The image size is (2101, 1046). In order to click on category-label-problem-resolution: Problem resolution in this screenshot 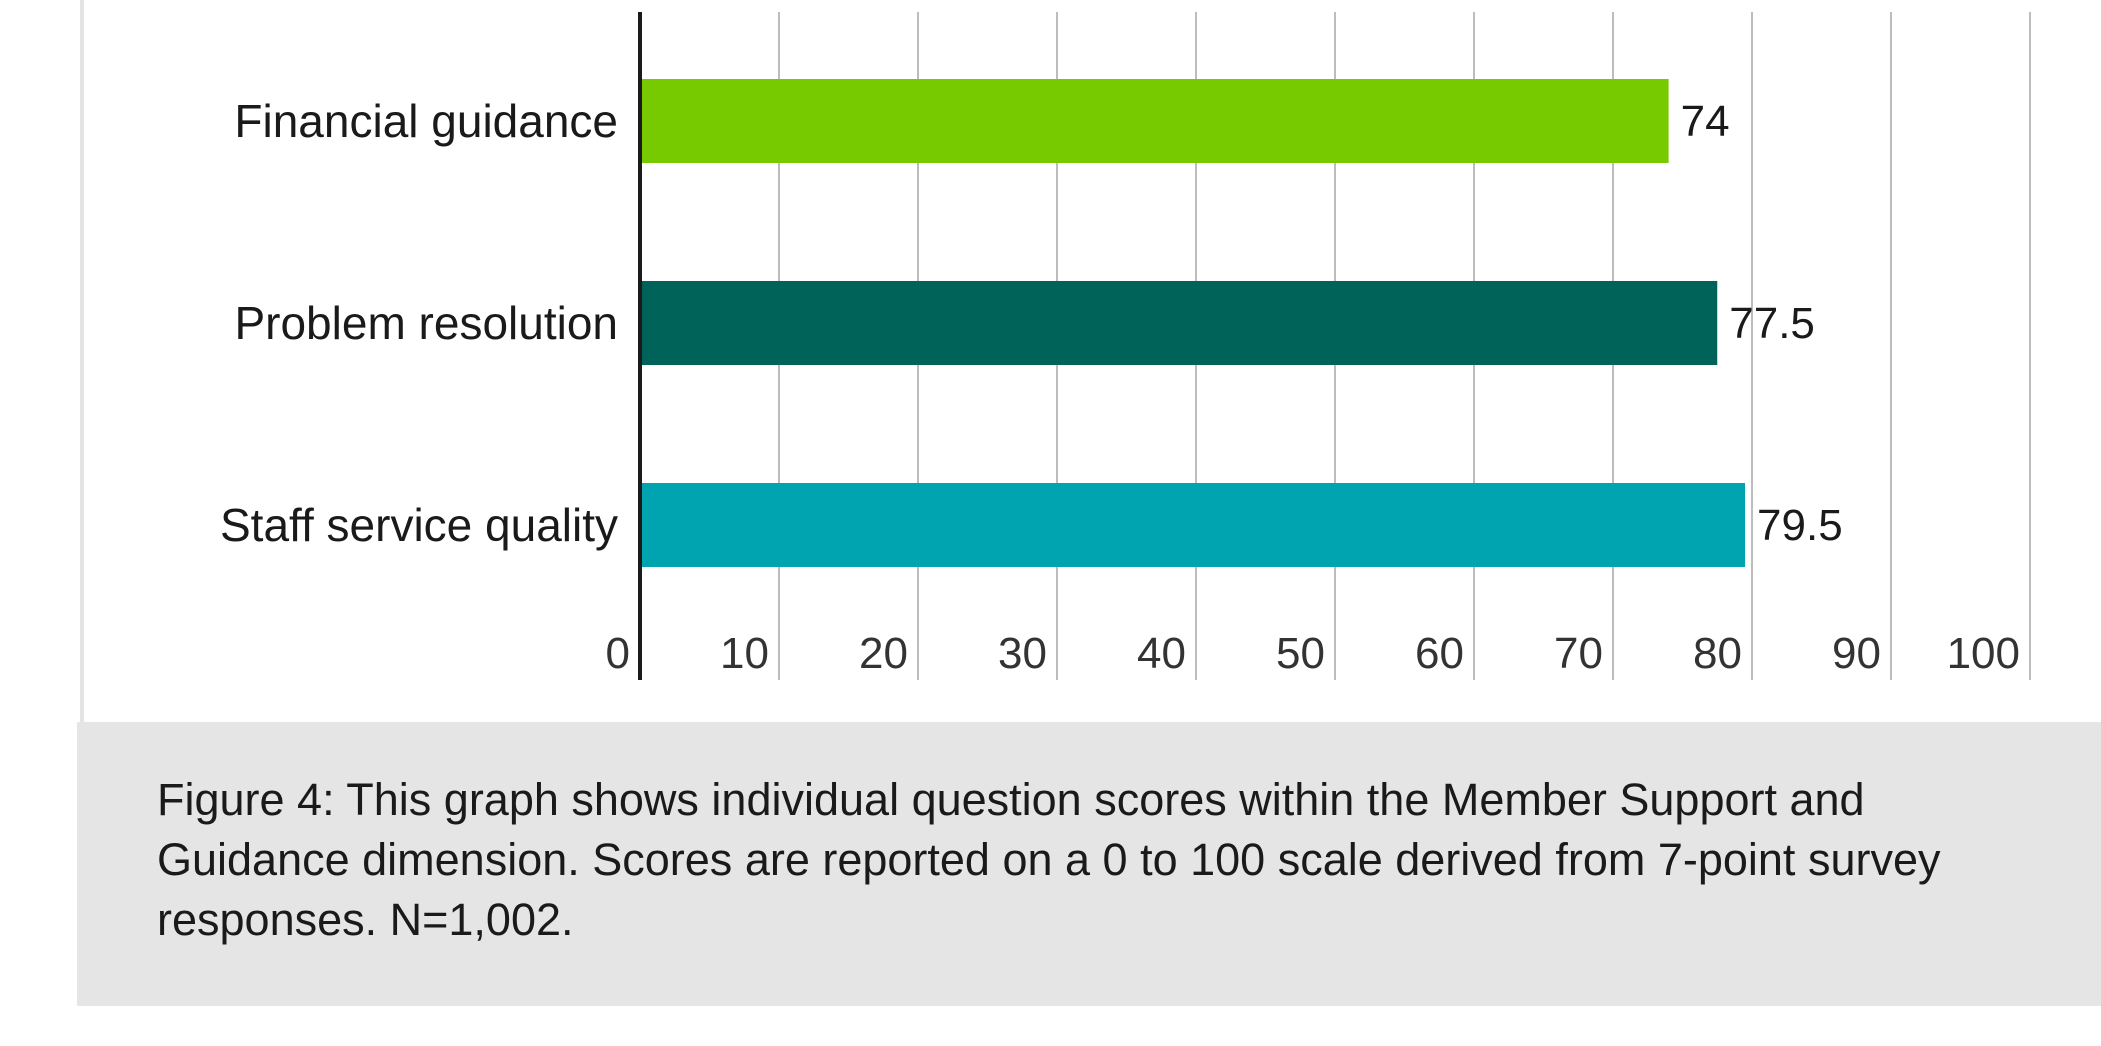, I will do `click(426, 323)`.